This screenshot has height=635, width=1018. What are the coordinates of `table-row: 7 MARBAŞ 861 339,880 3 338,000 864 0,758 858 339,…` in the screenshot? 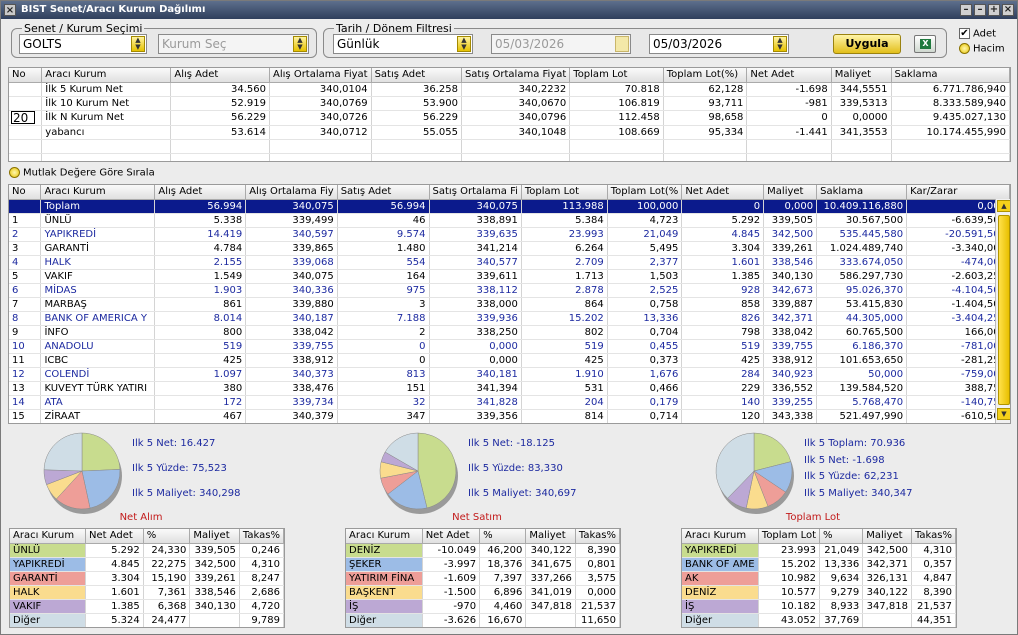 It's located at (509, 304).